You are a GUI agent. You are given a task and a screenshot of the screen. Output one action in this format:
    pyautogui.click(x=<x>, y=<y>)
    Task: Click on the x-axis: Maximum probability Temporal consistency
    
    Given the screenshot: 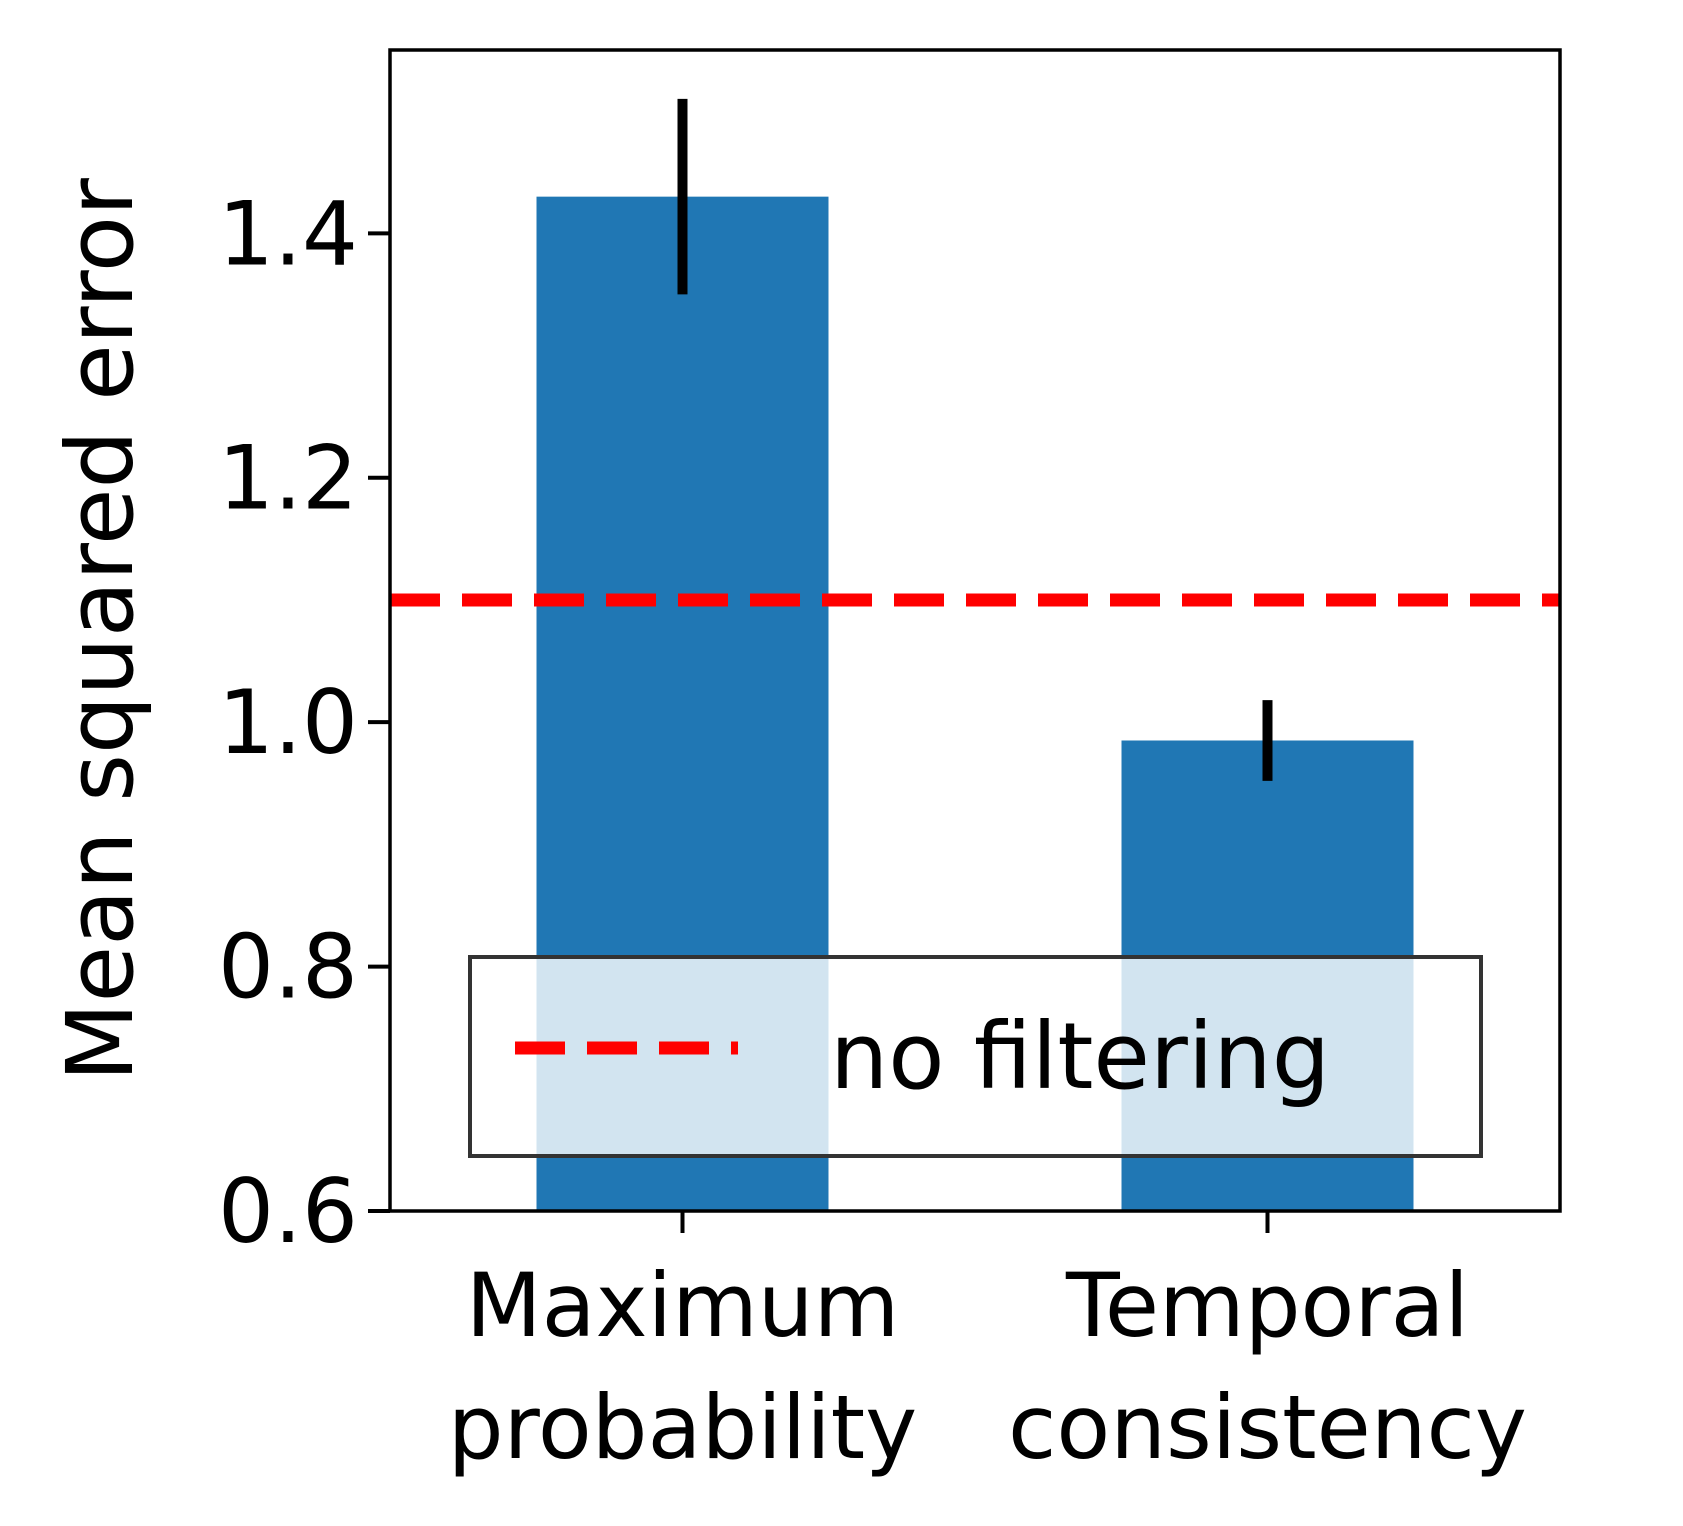 What is the action you would take?
    pyautogui.click(x=987, y=1345)
    